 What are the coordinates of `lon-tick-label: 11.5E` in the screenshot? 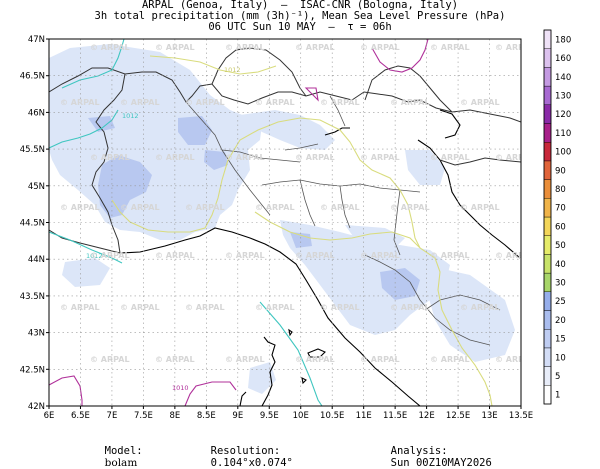 It's located at (395, 416).